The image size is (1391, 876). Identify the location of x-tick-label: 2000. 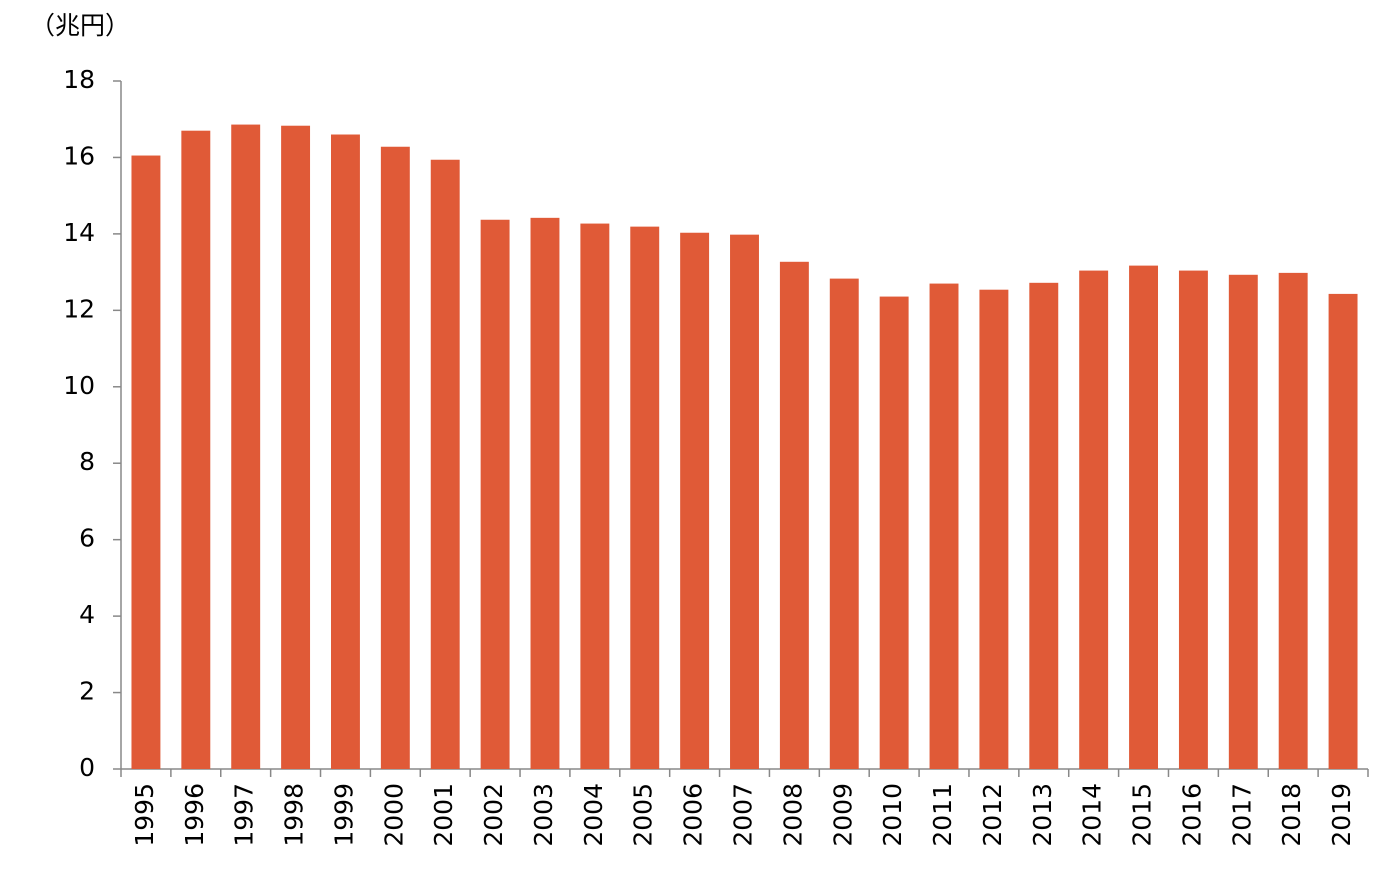
(393, 815).